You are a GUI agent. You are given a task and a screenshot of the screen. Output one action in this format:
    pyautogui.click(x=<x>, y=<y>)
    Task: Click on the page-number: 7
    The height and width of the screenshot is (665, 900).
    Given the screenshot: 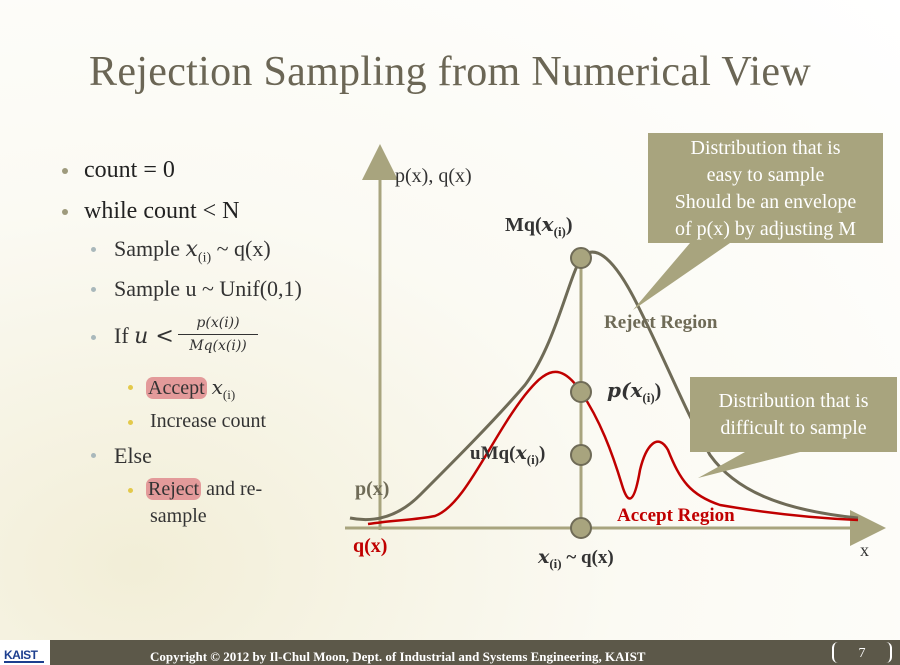 What is the action you would take?
    pyautogui.click(x=862, y=653)
    